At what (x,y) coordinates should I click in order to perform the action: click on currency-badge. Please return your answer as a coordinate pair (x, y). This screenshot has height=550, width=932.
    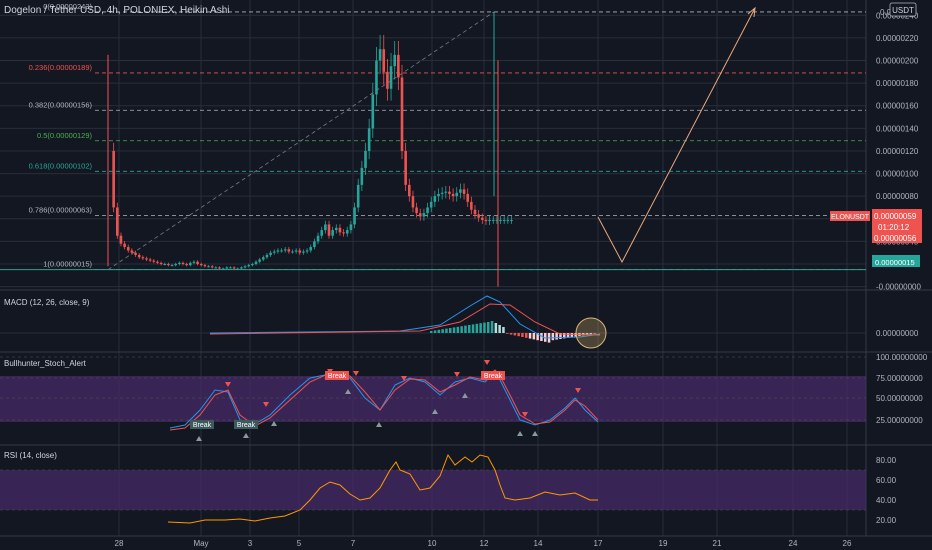
    Looking at the image, I should click on (903, 9).